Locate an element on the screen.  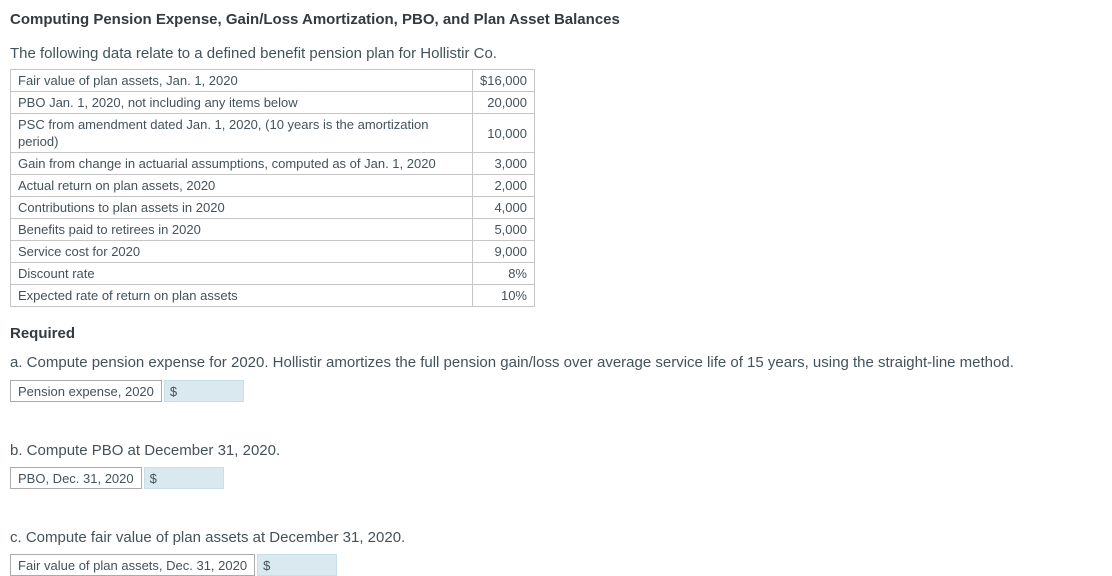
table-row: Actual return on plan assets, 2020 2,000 is located at coordinates (272, 185).